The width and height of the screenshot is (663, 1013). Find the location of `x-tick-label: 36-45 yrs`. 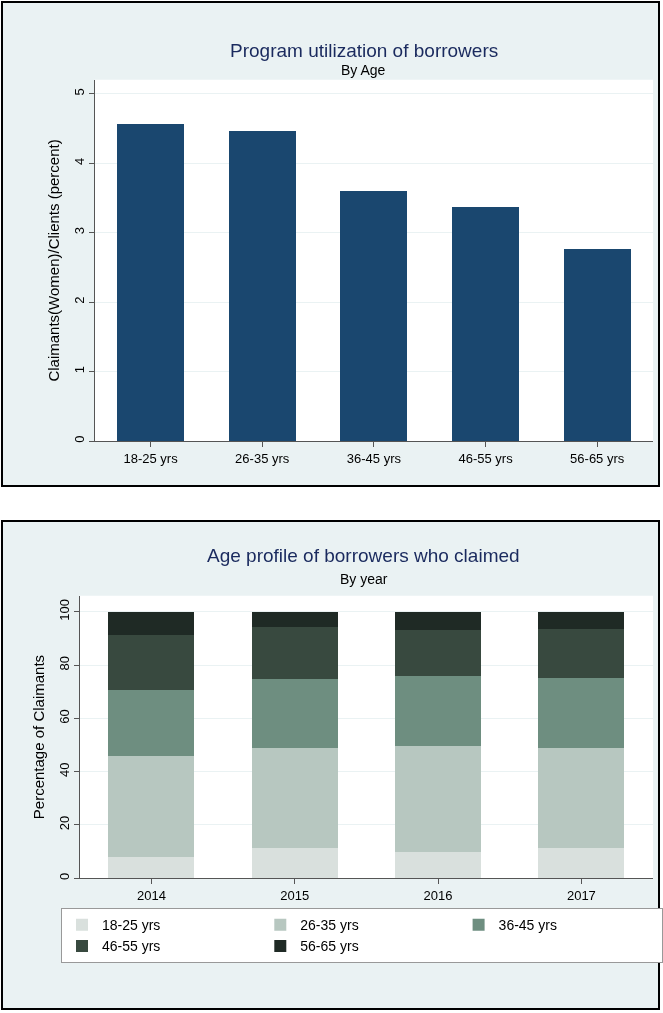

x-tick-label: 36-45 yrs is located at coordinates (374, 458).